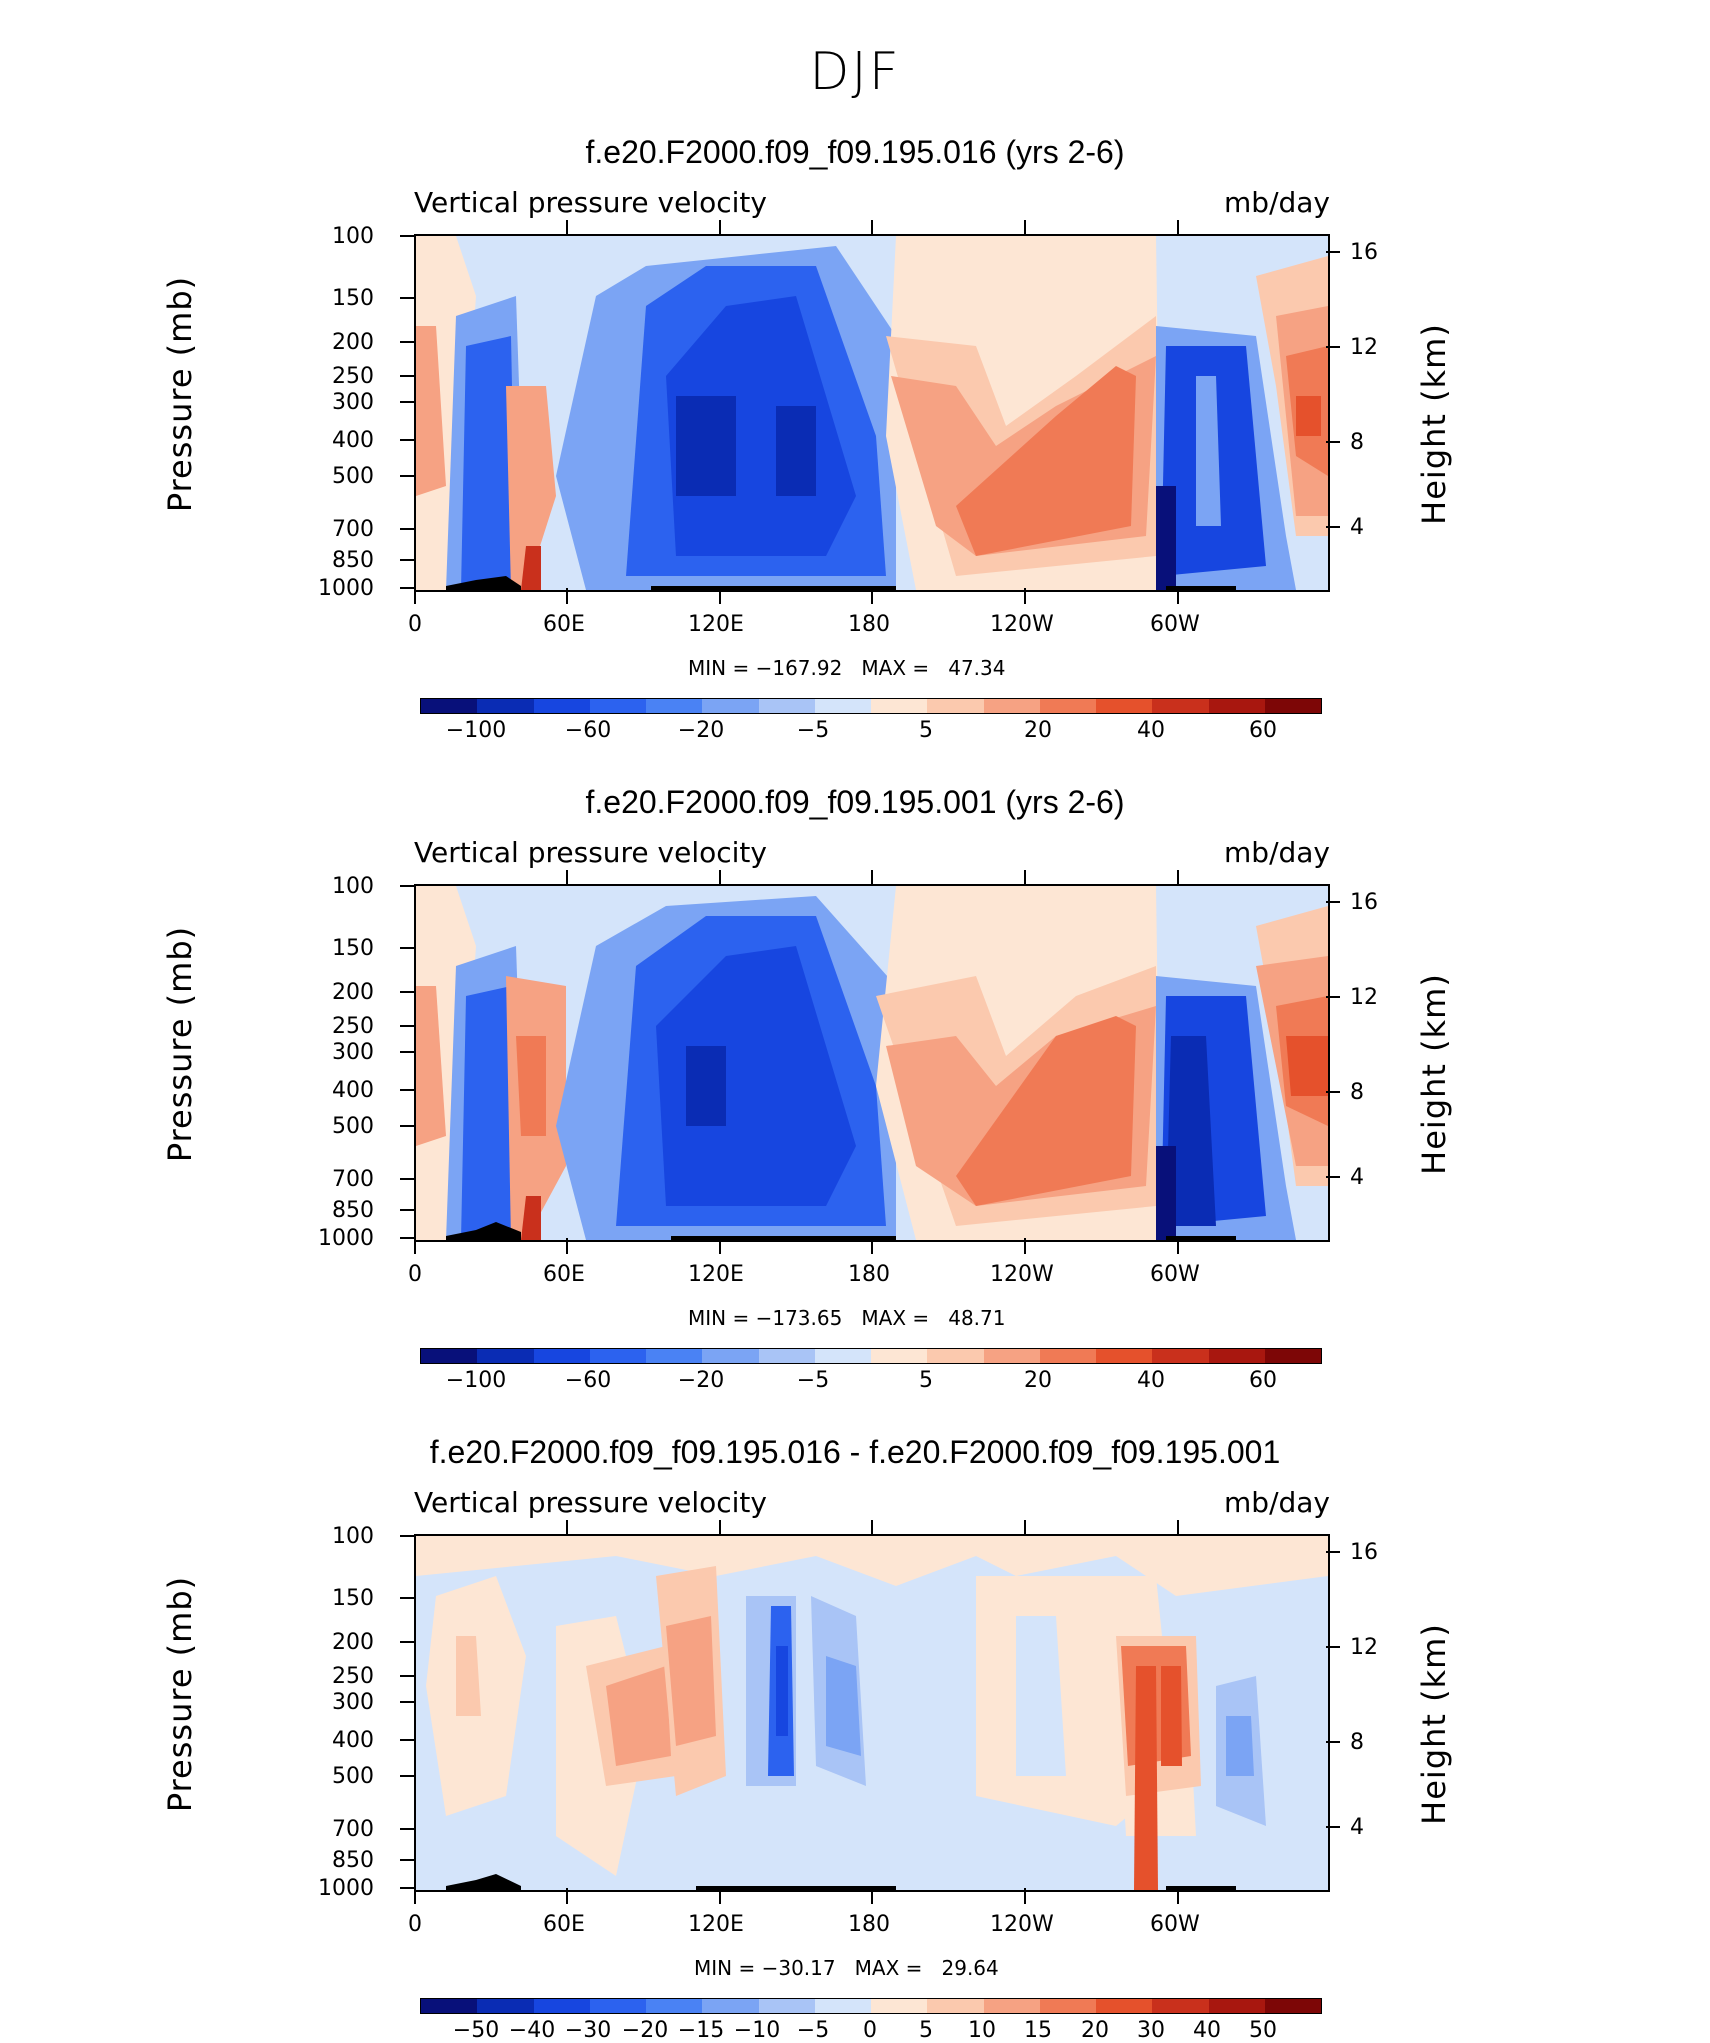 The height and width of the screenshot is (2043, 1710). Describe the element at coordinates (847, 668) in the screenshot. I see `min-max-label: MIN = −167.92 MAX = 47.34` at that location.